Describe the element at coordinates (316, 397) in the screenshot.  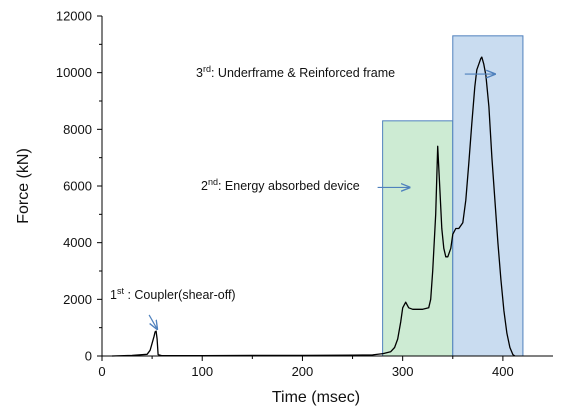
I see `x-axis-title: Time (msec)` at that location.